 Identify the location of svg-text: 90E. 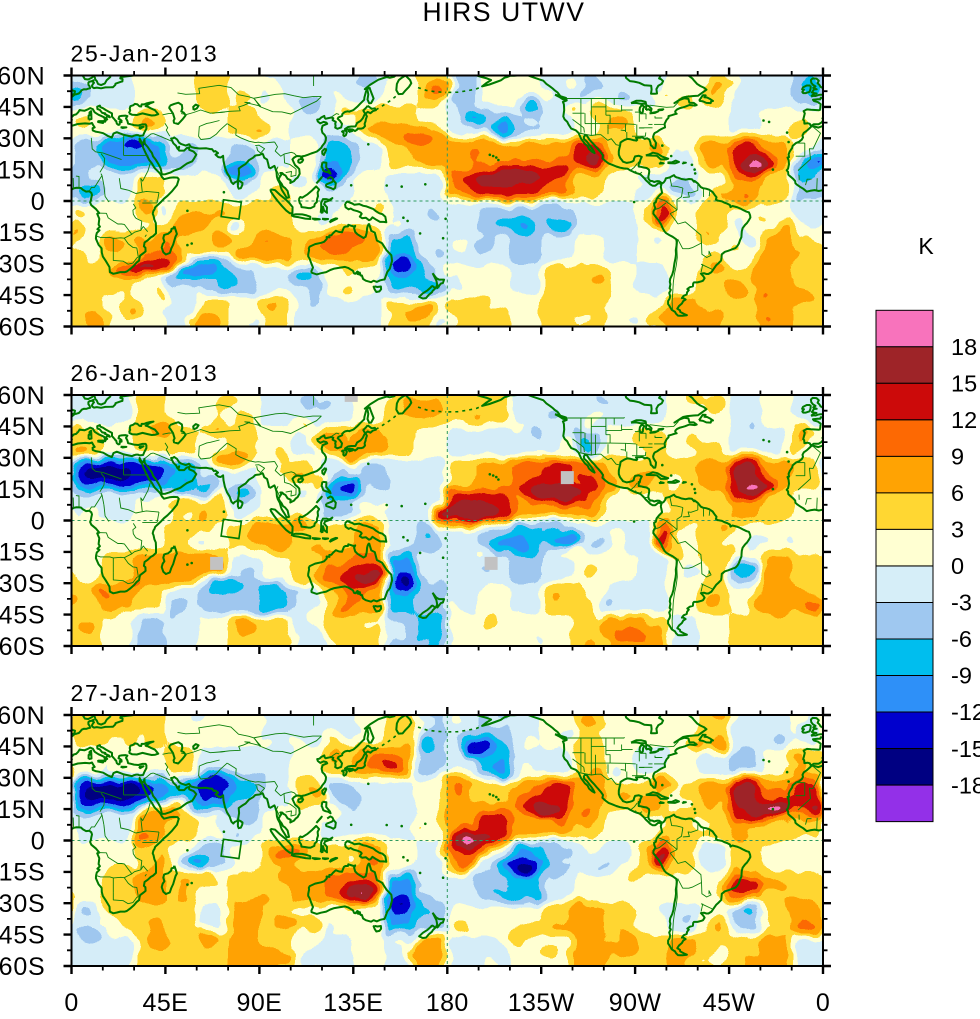
(260, 1001).